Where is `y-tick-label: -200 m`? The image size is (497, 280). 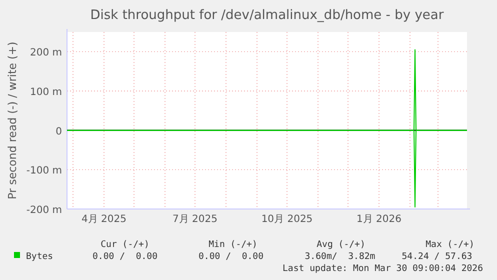 y-tick-label: -200 m is located at coordinates (44, 210).